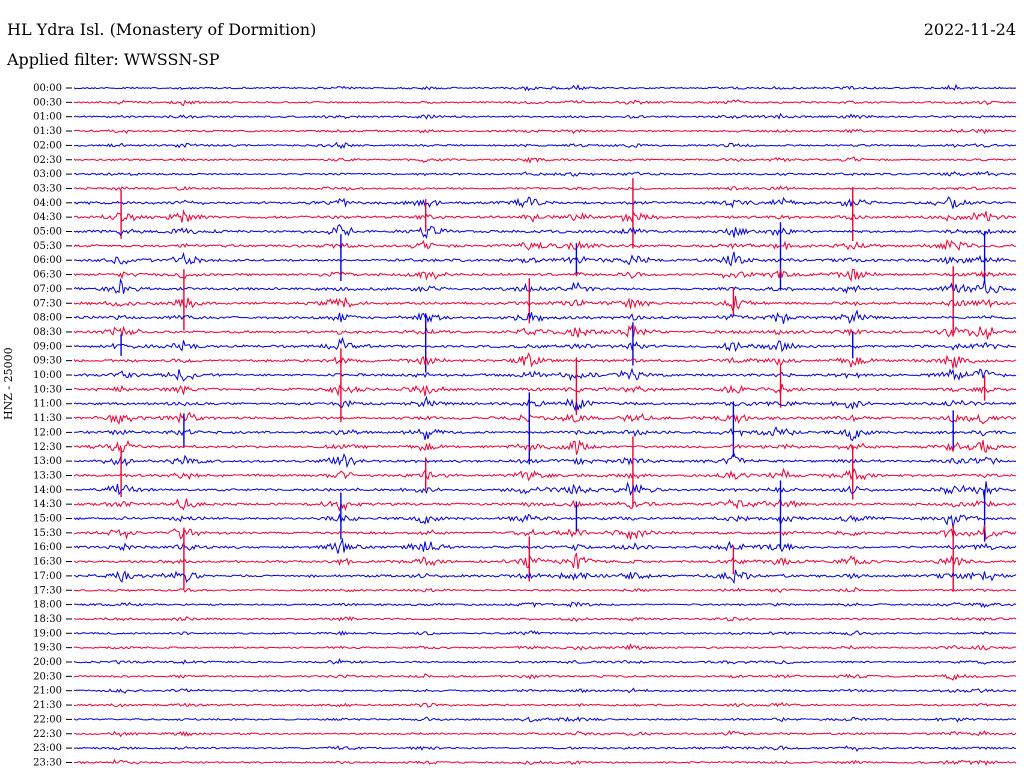 This screenshot has height=780, width=1024. What do you see at coordinates (47, 662) in the screenshot?
I see `row-time-label: 20:00` at bounding box center [47, 662].